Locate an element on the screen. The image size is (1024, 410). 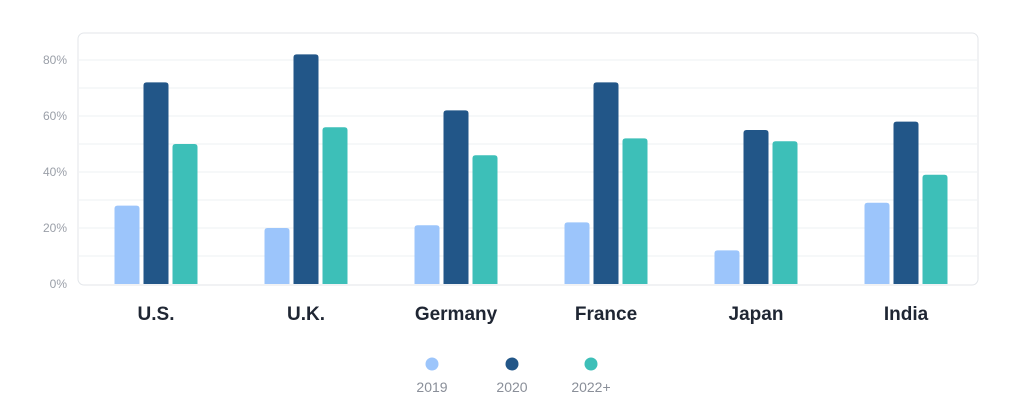
bar-japan-2022 is located at coordinates (785, 212).